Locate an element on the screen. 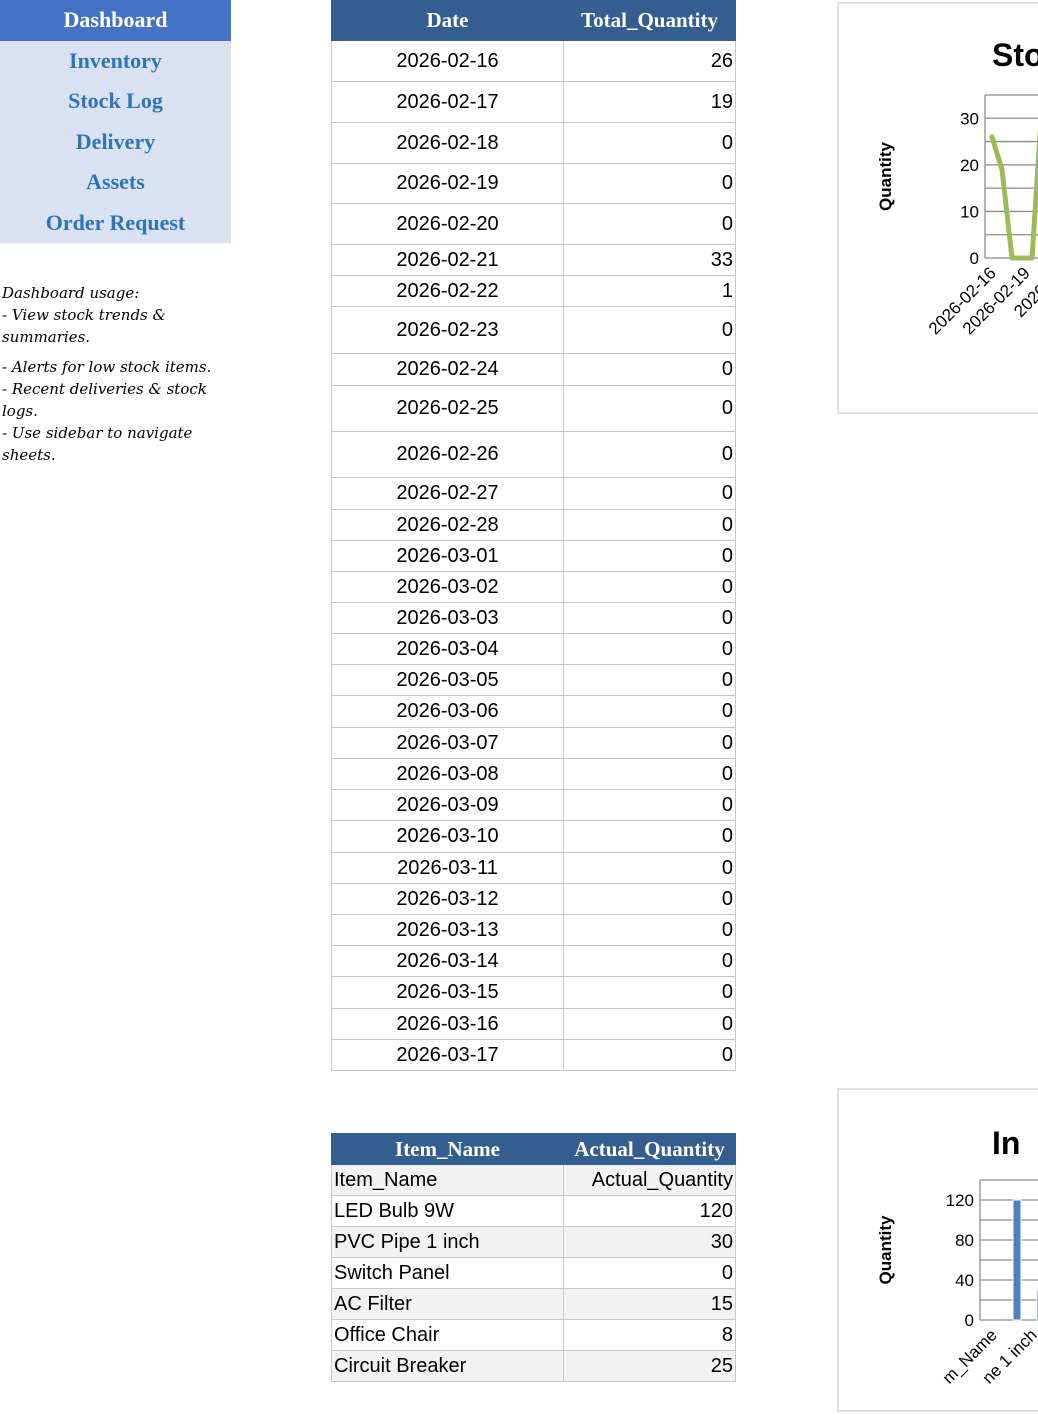 The width and height of the screenshot is (1038, 1415). date-cell: 2026-03-14 is located at coordinates (447, 961).